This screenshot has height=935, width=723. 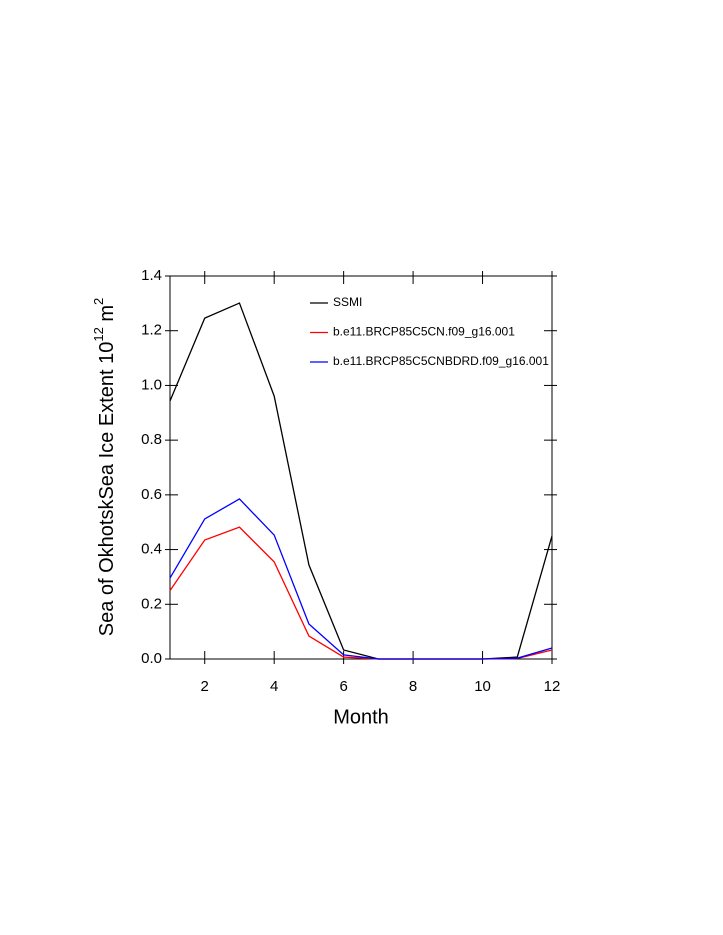 What do you see at coordinates (482, 686) in the screenshot?
I see `x-tick-label: 10` at bounding box center [482, 686].